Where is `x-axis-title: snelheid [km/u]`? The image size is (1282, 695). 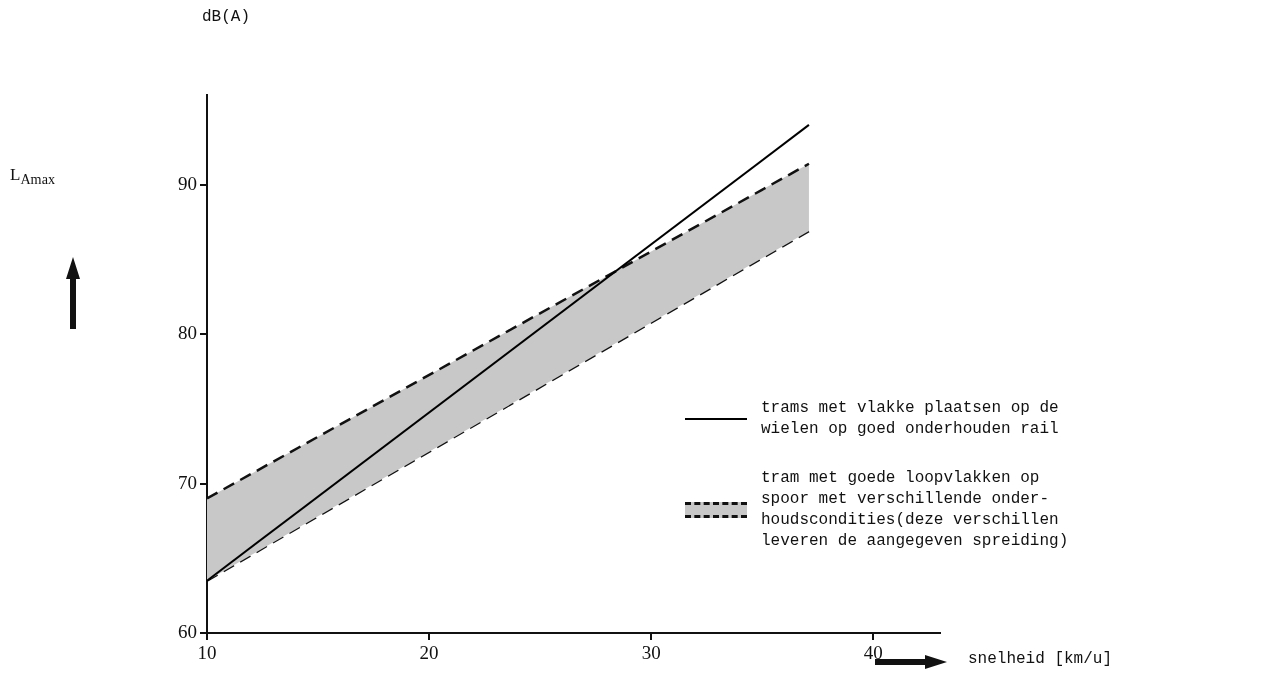
x-axis-title: snelheid [km/u] is located at coordinates (1040, 659).